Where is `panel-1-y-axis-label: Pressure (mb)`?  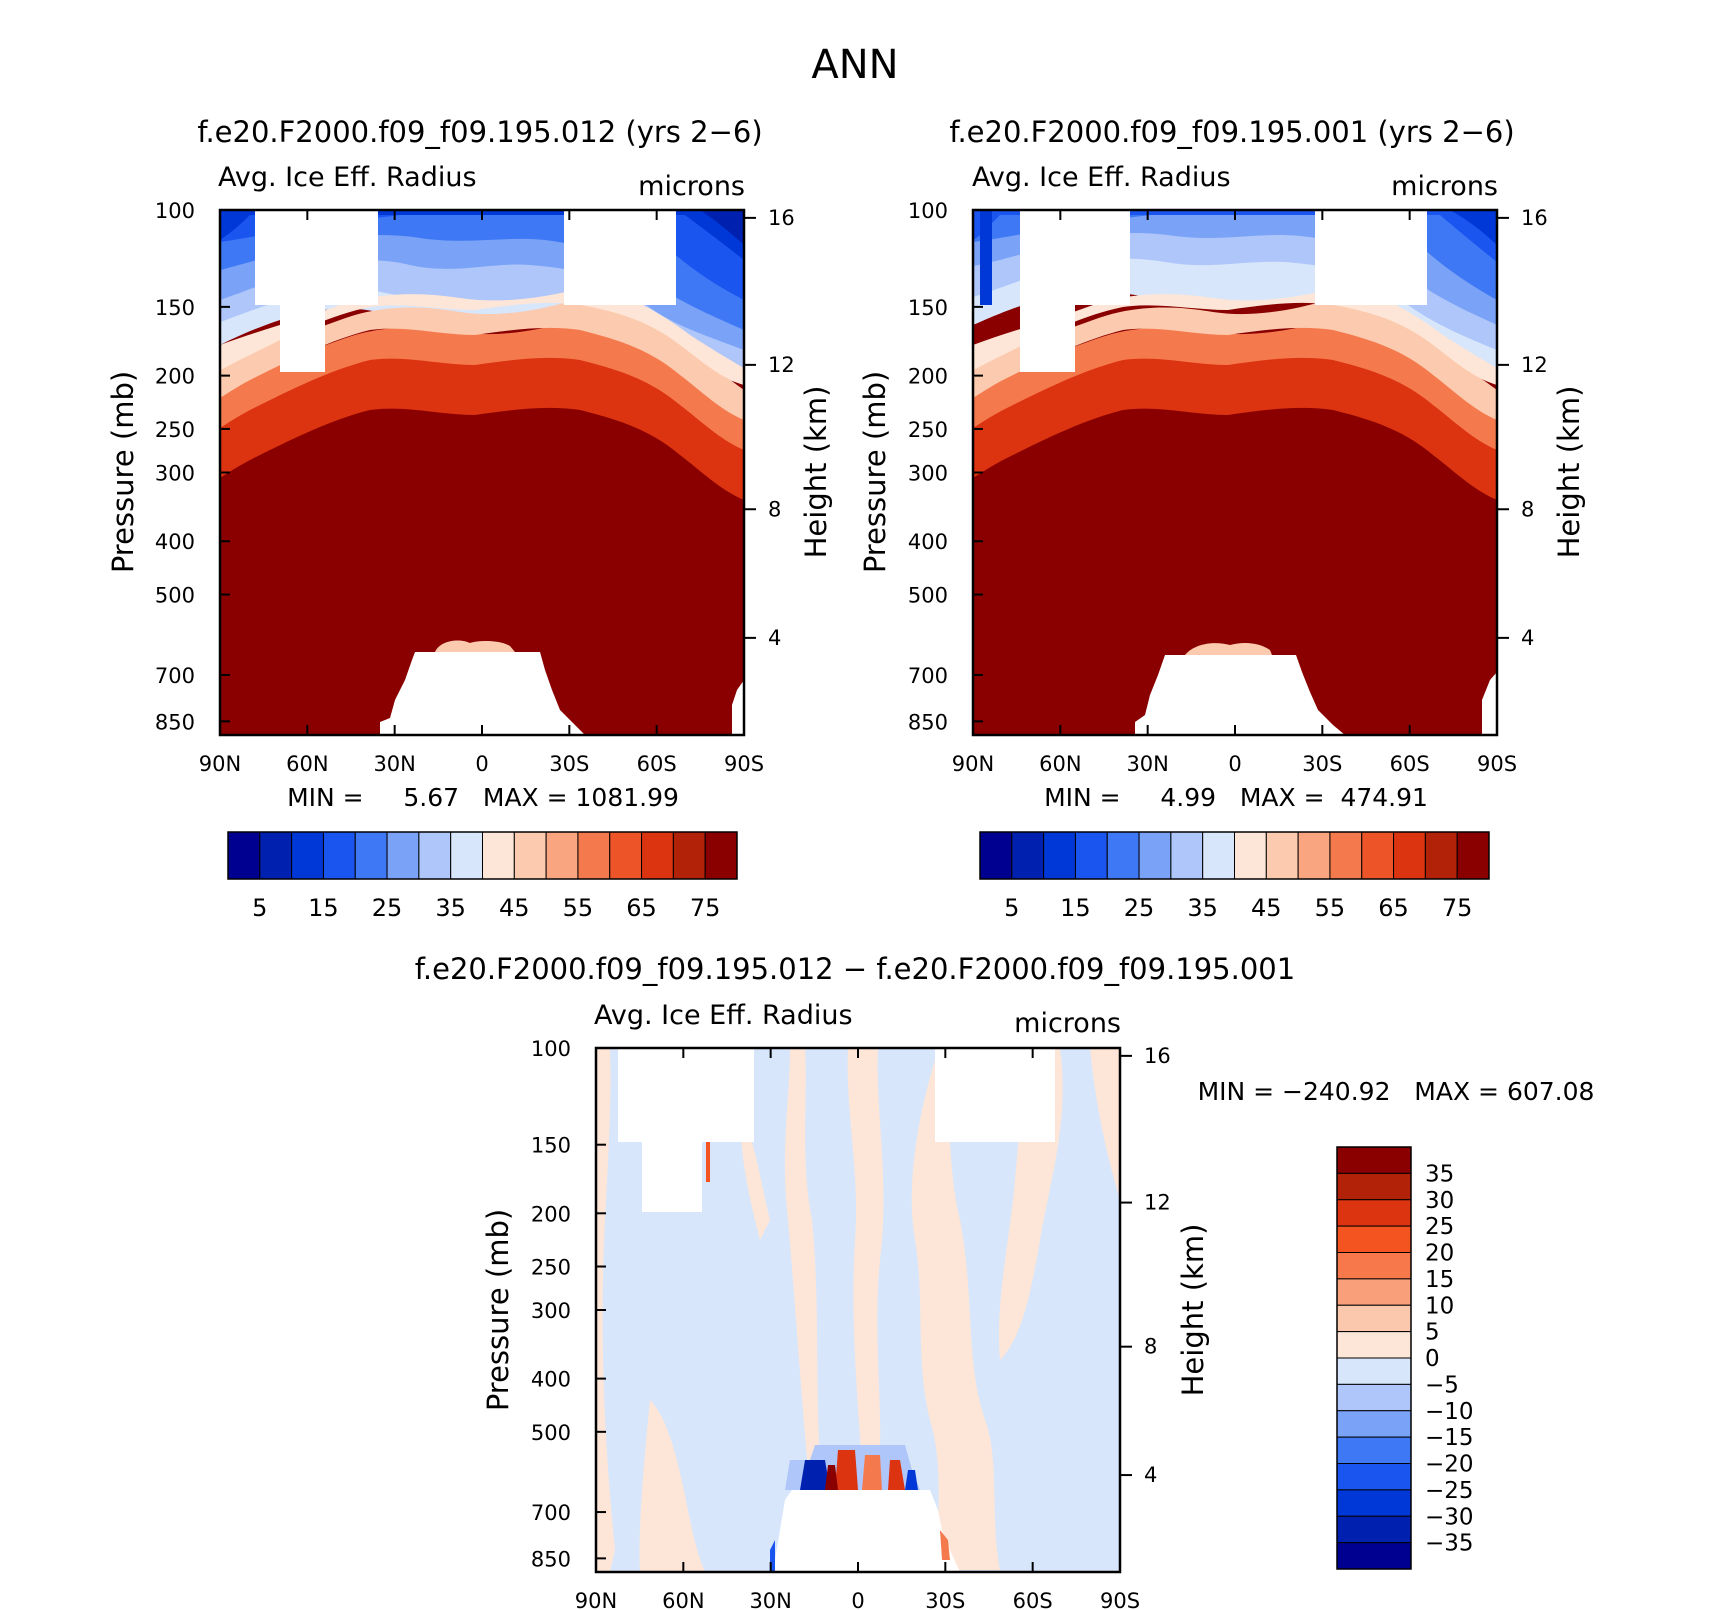
panel-1-y-axis-label: Pressure (mb) is located at coordinates (123, 472).